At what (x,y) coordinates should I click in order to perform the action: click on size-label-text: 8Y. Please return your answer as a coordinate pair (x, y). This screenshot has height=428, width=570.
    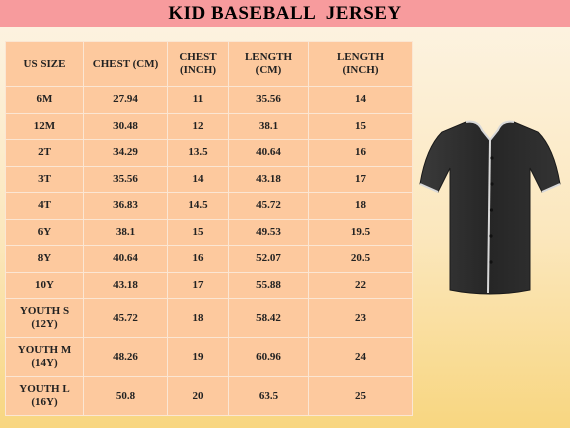
    Looking at the image, I should click on (44, 258).